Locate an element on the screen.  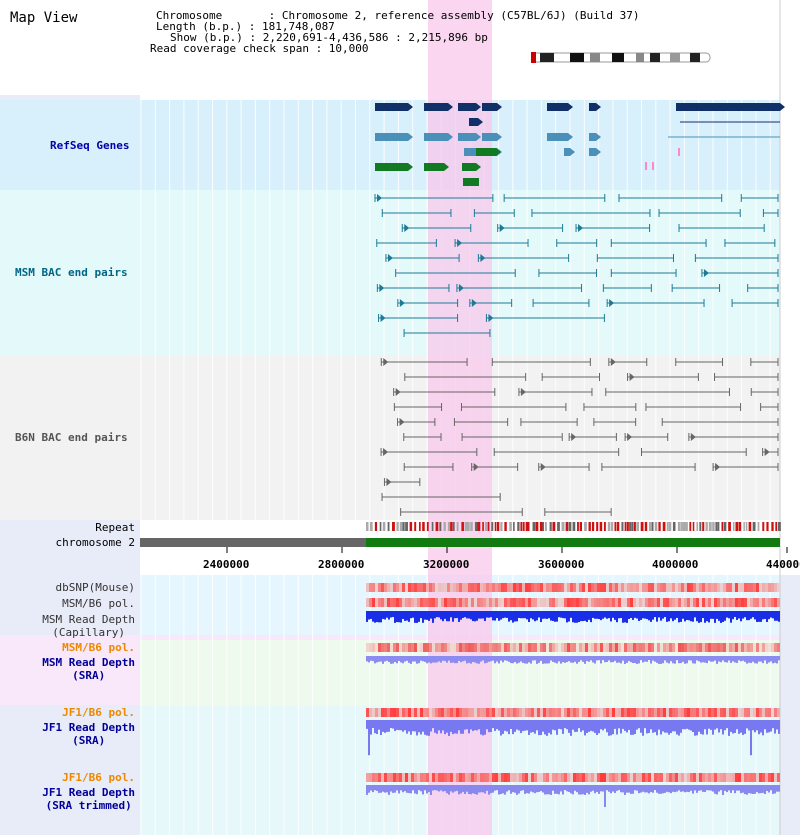
axis-tick-5: 4000000 is located at coordinates (675, 564).